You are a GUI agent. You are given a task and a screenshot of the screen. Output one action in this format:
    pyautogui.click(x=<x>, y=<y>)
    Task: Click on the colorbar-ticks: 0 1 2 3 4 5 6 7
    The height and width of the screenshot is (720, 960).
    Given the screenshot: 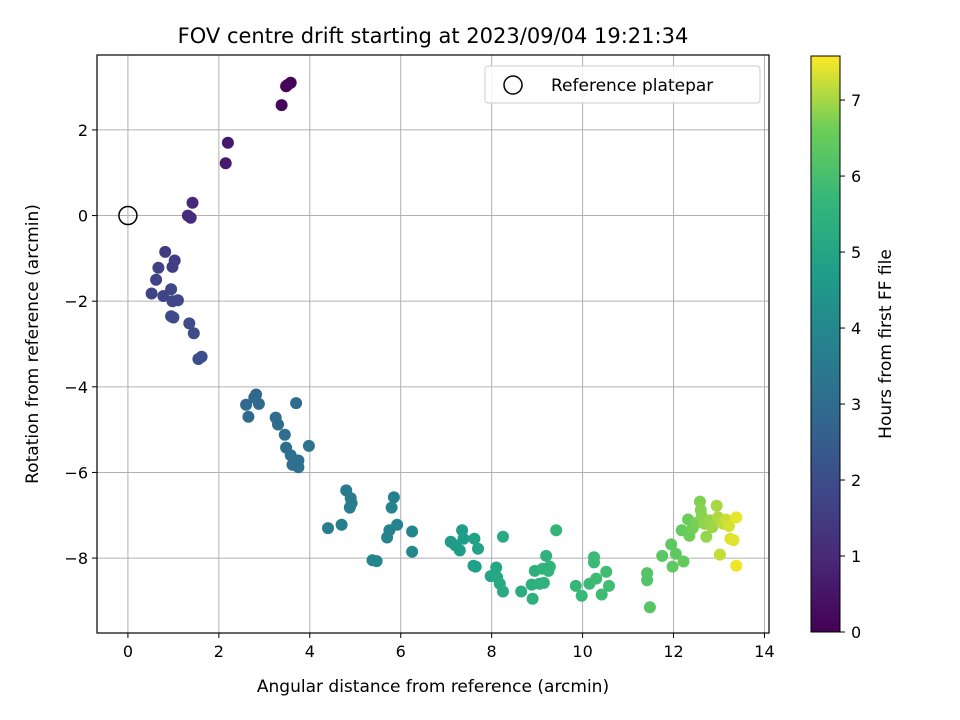 What is the action you would take?
    pyautogui.click(x=850, y=366)
    